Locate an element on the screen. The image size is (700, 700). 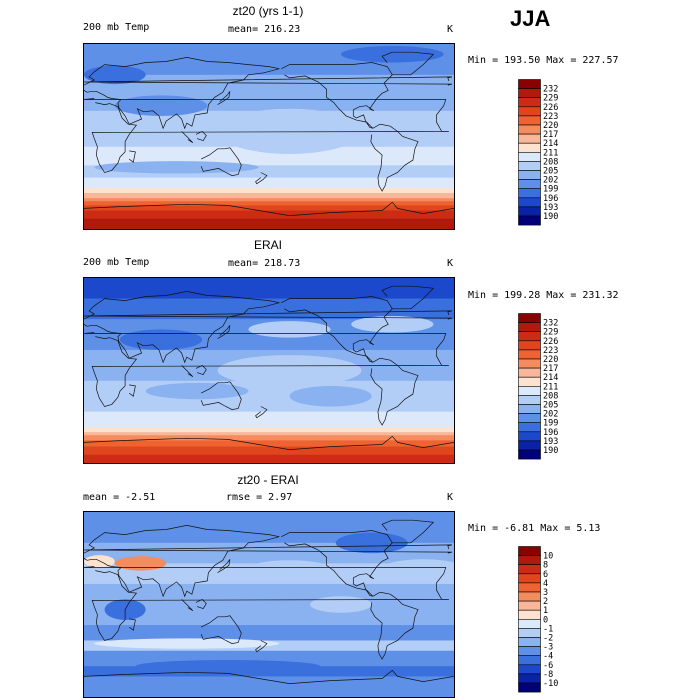
panel-mean-label: mean= 216.23 is located at coordinates (264, 29).